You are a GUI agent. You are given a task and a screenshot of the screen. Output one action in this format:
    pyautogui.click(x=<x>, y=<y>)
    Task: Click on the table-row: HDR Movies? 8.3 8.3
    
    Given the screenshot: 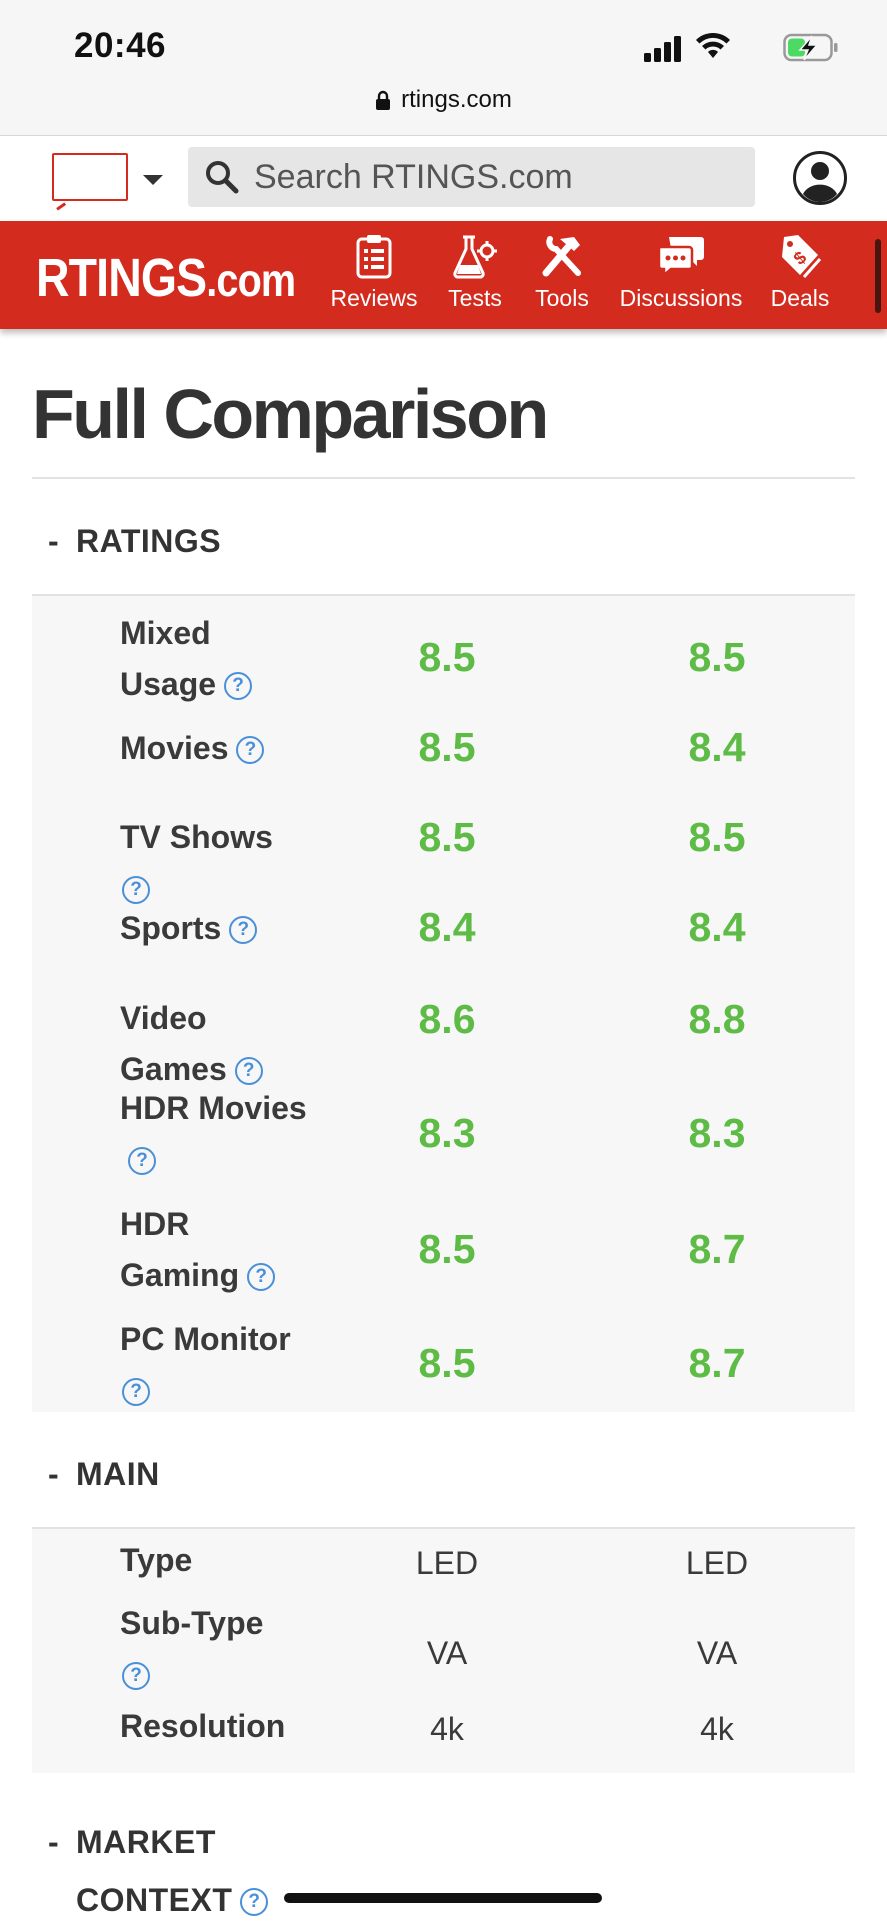 What is the action you would take?
    pyautogui.click(x=443, y=1130)
    